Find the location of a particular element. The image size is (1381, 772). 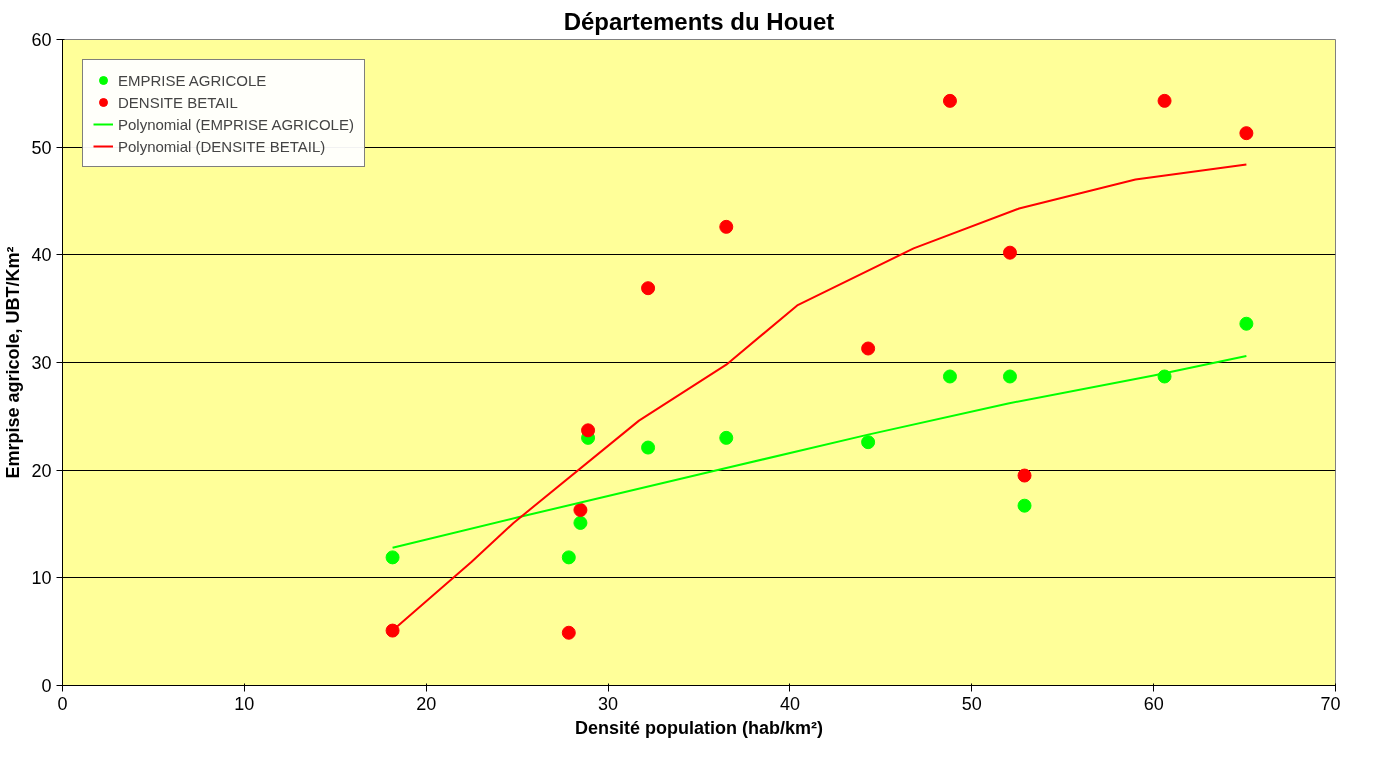

x-tick-label: 10 is located at coordinates (244, 703).